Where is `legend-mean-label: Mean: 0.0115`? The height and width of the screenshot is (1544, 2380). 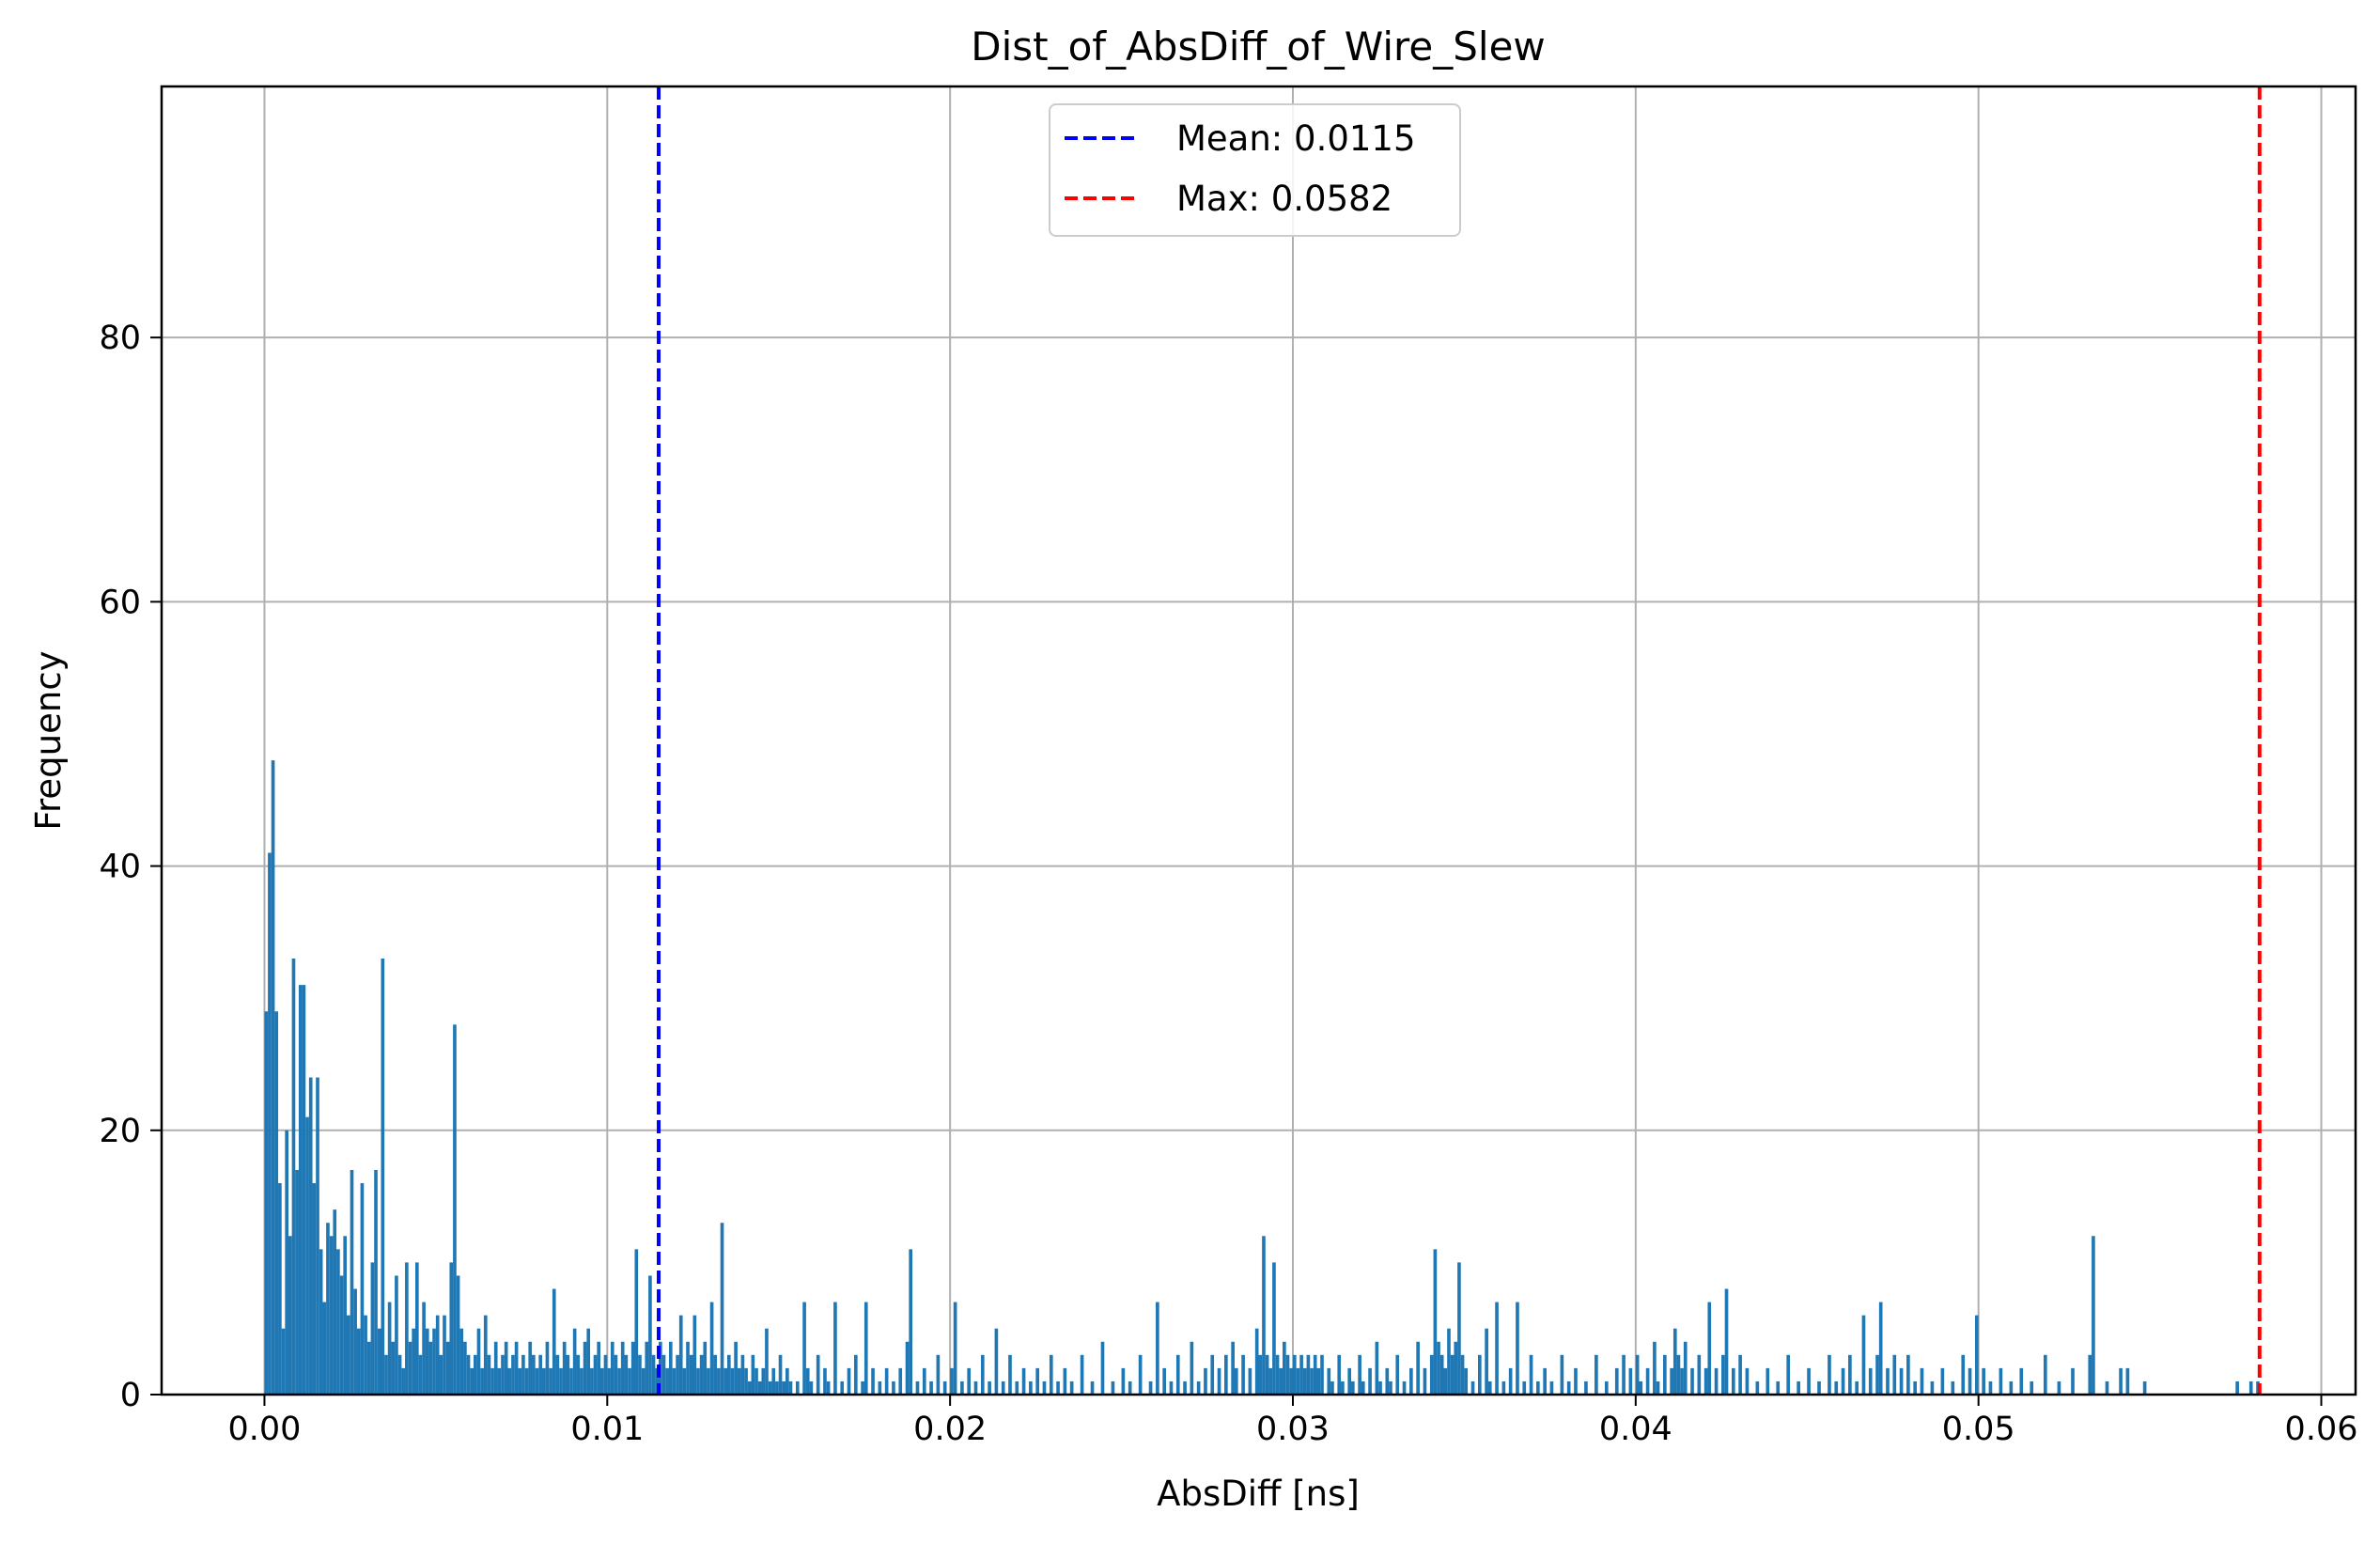
legend-mean-label: Mean: 0.0115 is located at coordinates (1296, 138).